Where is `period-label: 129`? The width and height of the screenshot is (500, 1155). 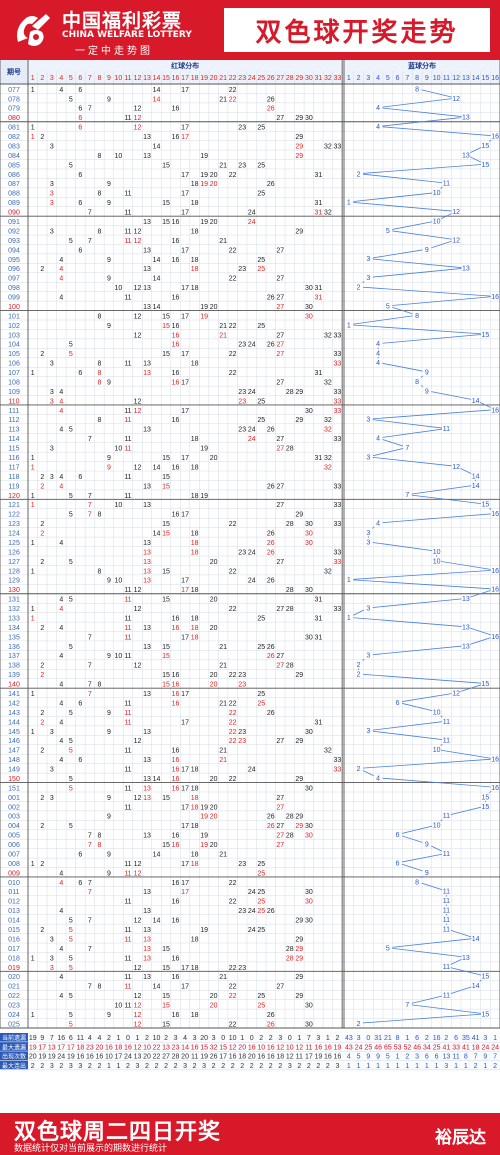
period-label: 129 is located at coordinates (14, 581).